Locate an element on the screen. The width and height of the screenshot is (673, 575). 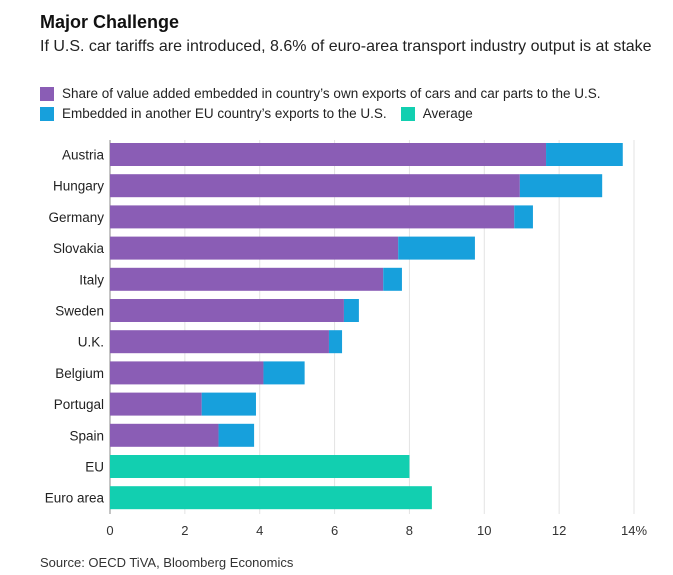
legend-label-average: Average is located at coordinates (447, 113).